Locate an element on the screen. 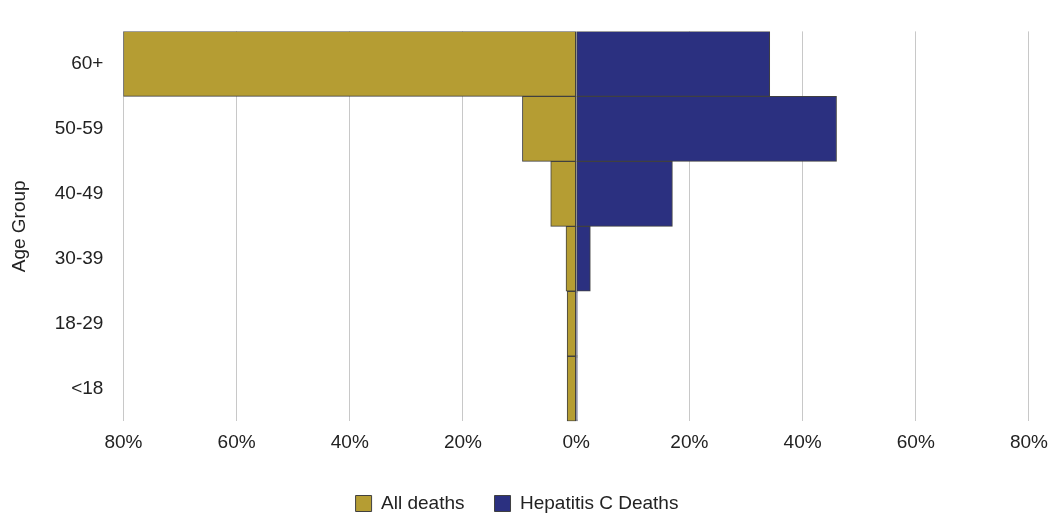 This screenshot has width=1058, height=527. y-tick-label: 18-29 is located at coordinates (79, 322).